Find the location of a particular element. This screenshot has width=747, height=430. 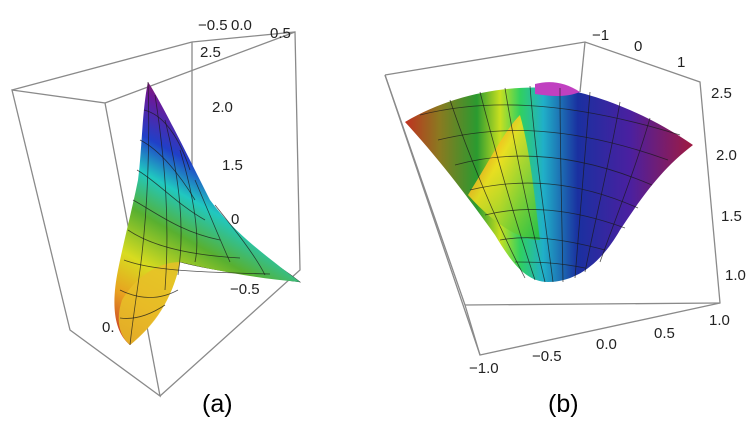

tick-label: 1 is located at coordinates (681, 62).